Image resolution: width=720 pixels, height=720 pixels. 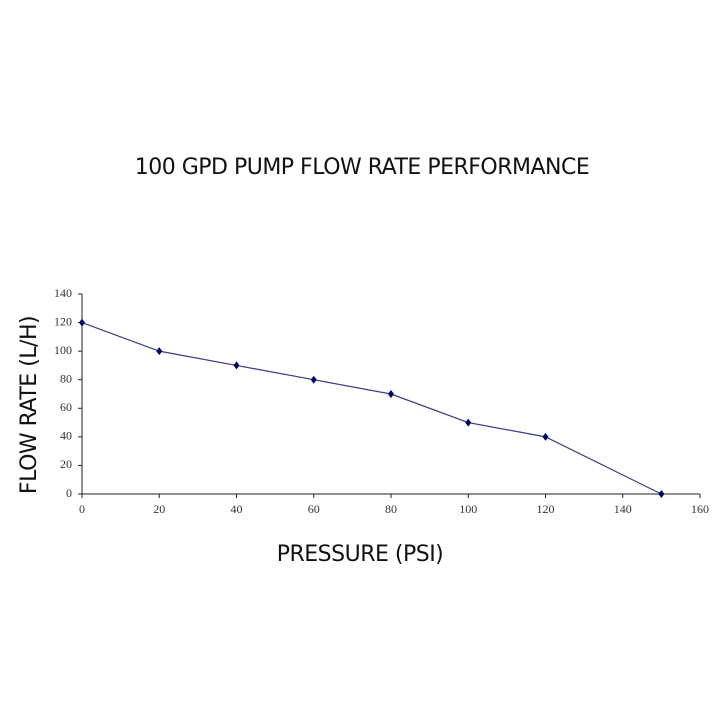 What do you see at coordinates (468, 509) in the screenshot?
I see `x-tick-label: 100` at bounding box center [468, 509].